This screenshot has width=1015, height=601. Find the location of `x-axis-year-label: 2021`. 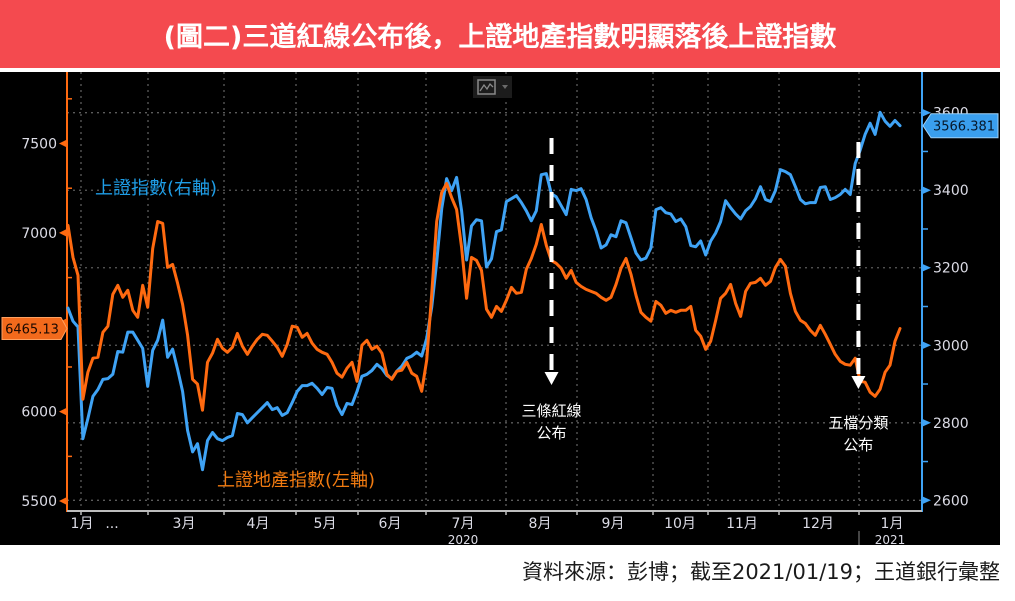

x-axis-year-label: 2021 is located at coordinates (890, 540).